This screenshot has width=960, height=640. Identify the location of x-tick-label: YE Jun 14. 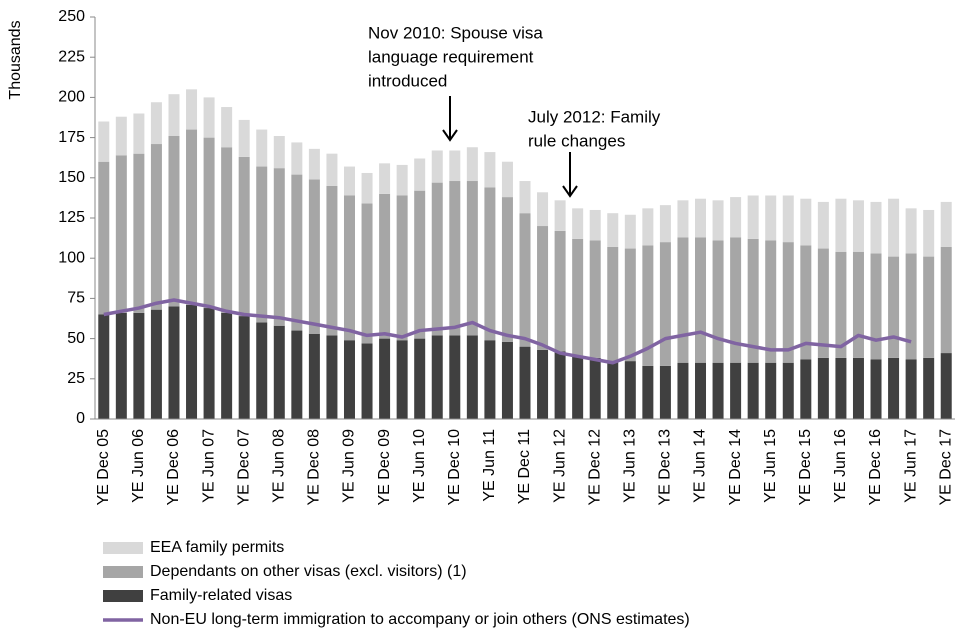
(700, 466).